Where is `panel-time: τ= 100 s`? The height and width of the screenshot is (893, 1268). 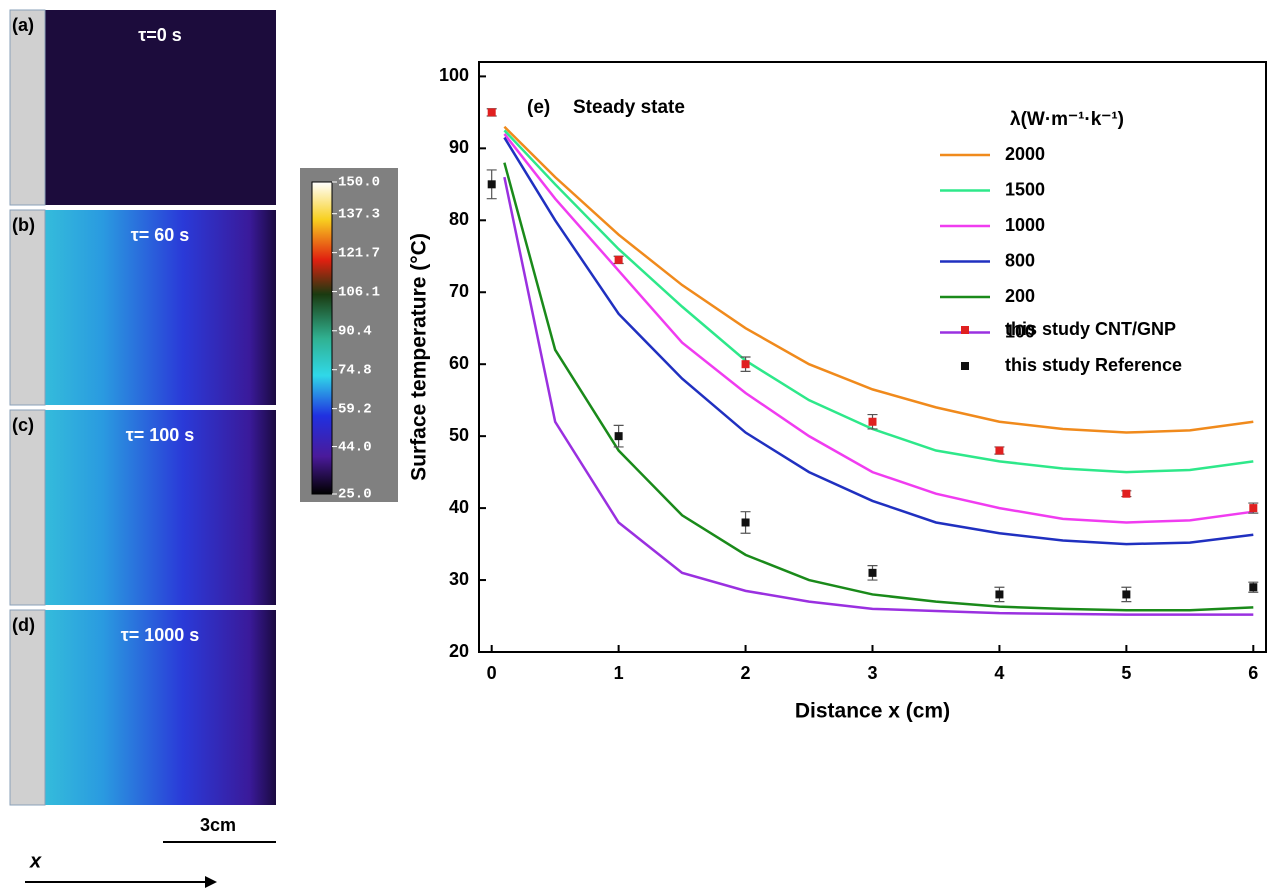 panel-time: τ= 100 s is located at coordinates (160, 435).